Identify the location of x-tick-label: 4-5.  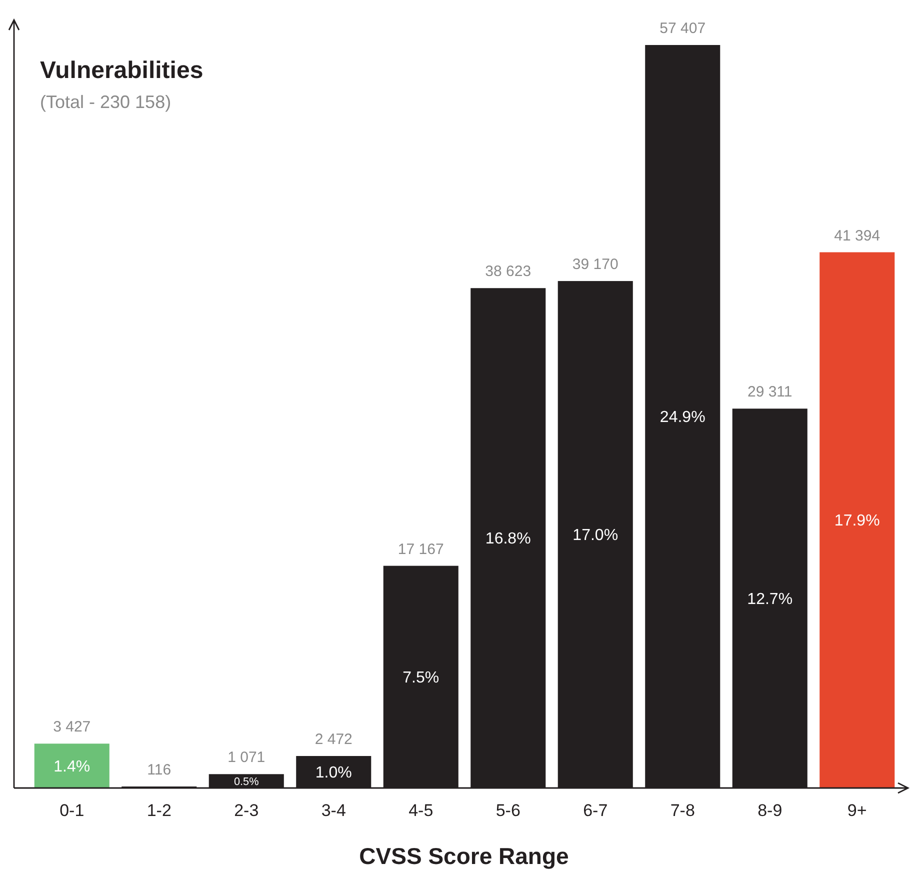
(421, 810).